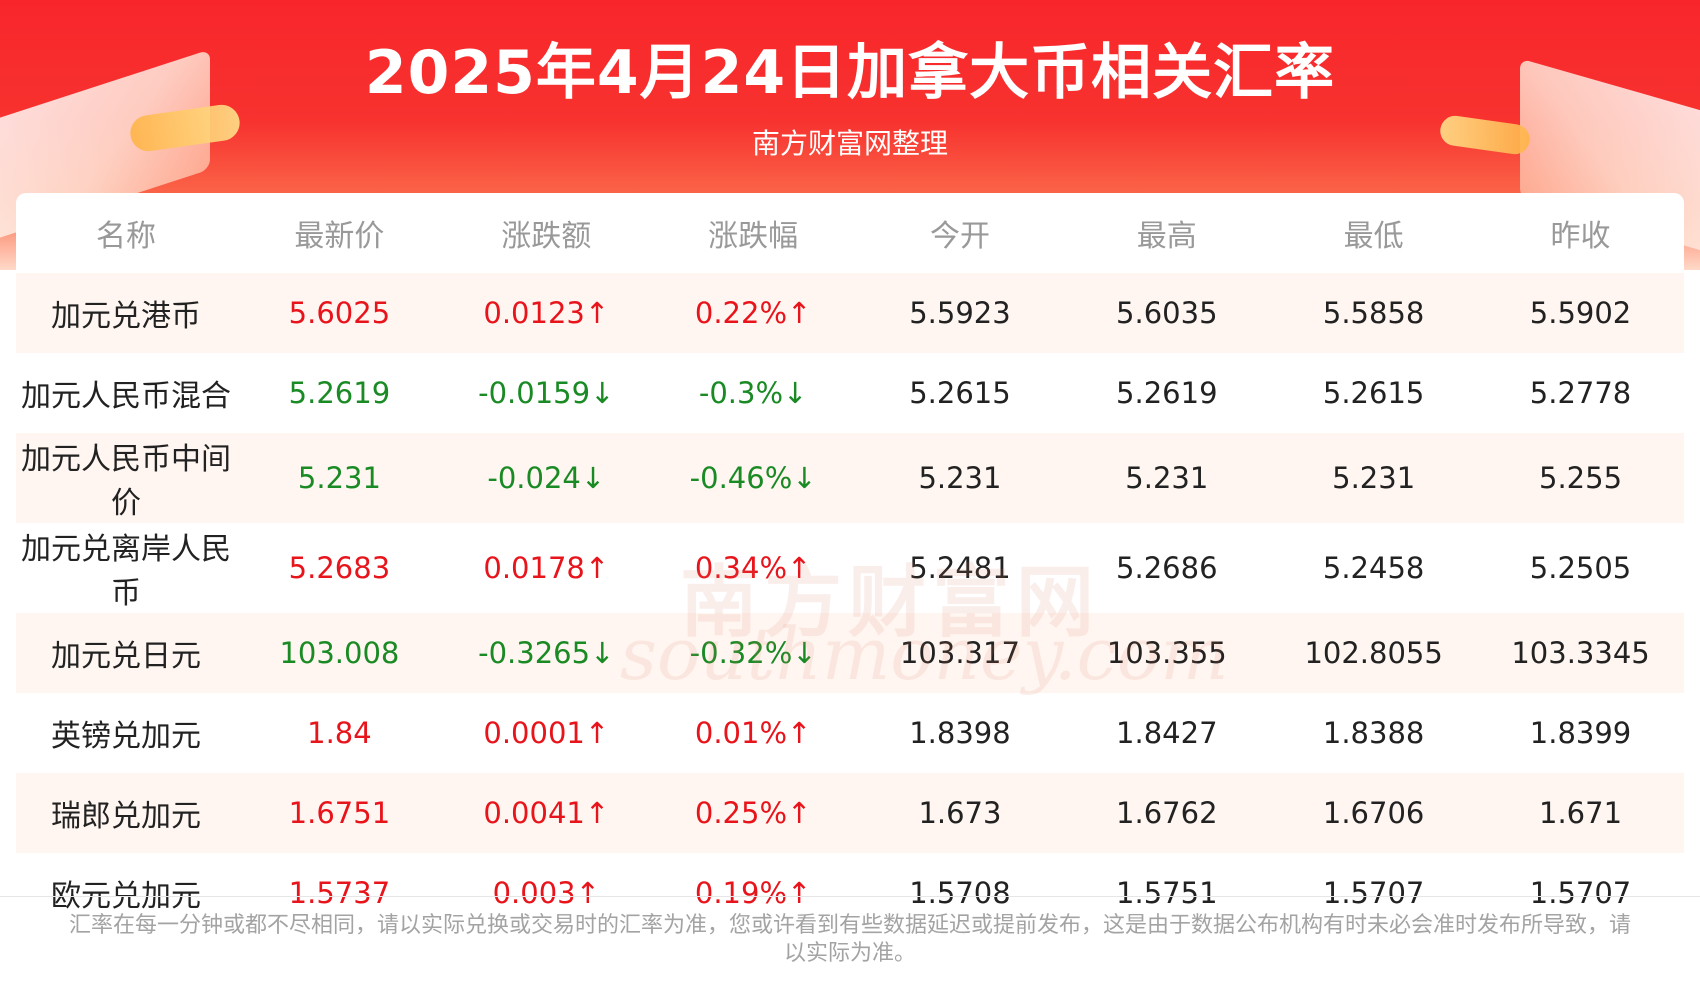 The width and height of the screenshot is (1700, 1000). What do you see at coordinates (339, 313) in the screenshot?
I see `cell-latest: 5.6025` at bounding box center [339, 313].